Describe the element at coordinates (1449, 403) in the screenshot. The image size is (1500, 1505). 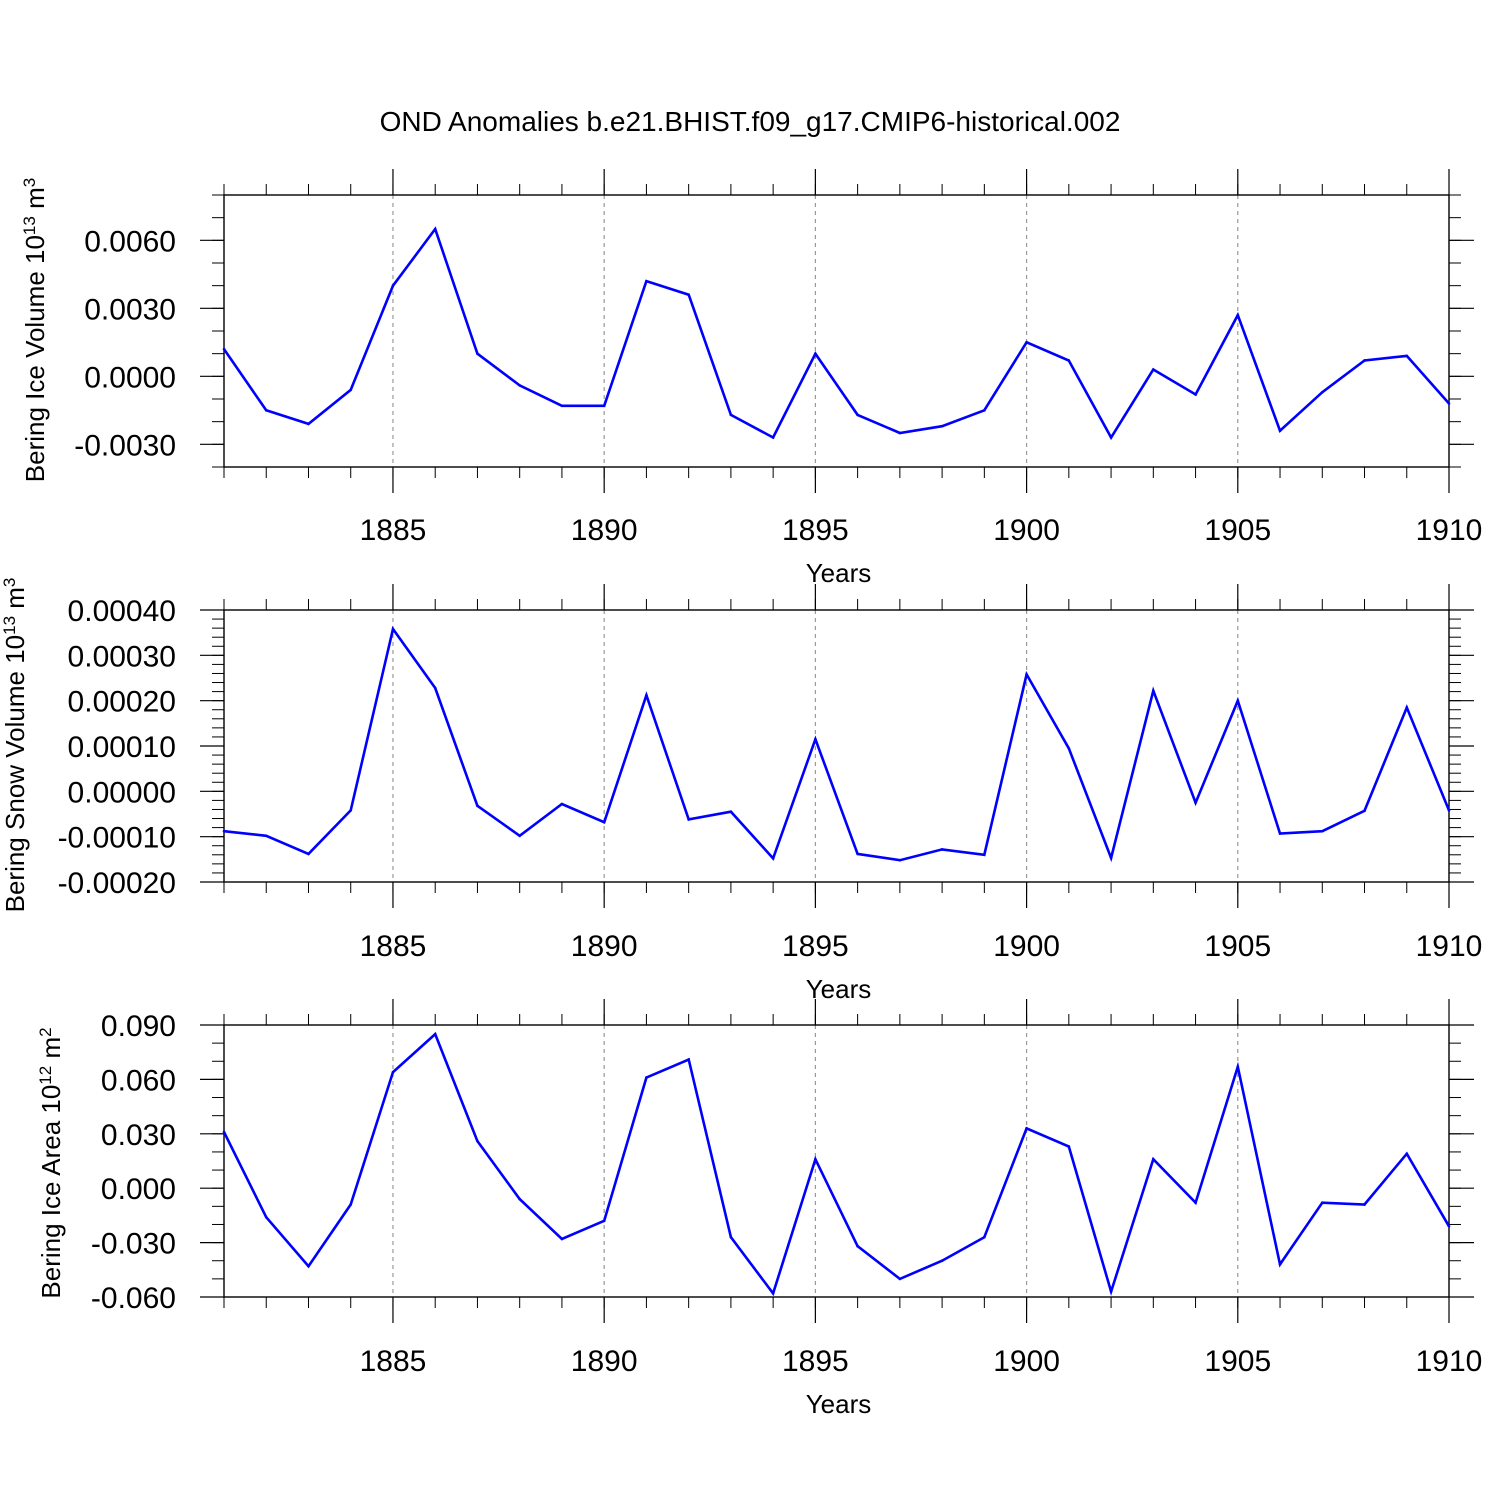
I see `panel-1-data-point-1910` at that location.